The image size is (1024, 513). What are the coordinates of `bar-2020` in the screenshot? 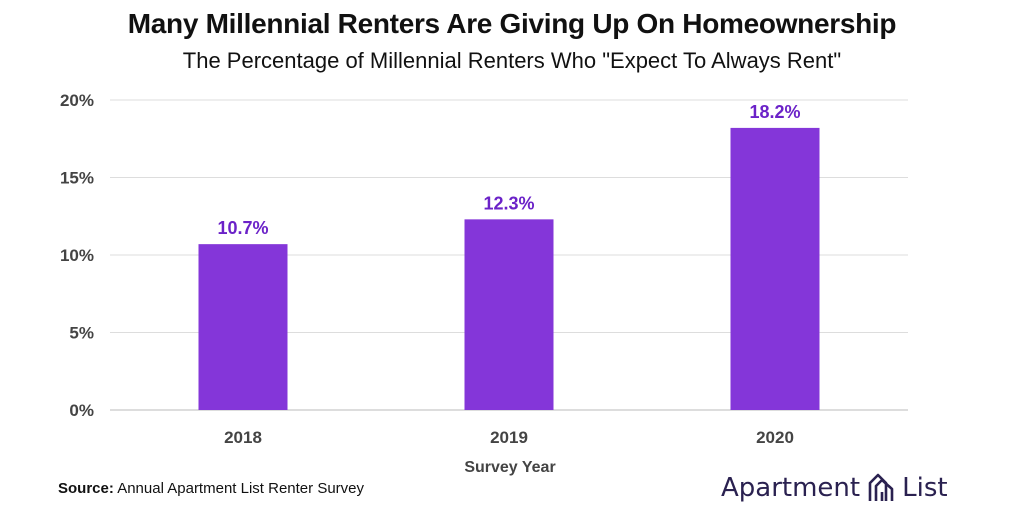 It's located at (775, 269).